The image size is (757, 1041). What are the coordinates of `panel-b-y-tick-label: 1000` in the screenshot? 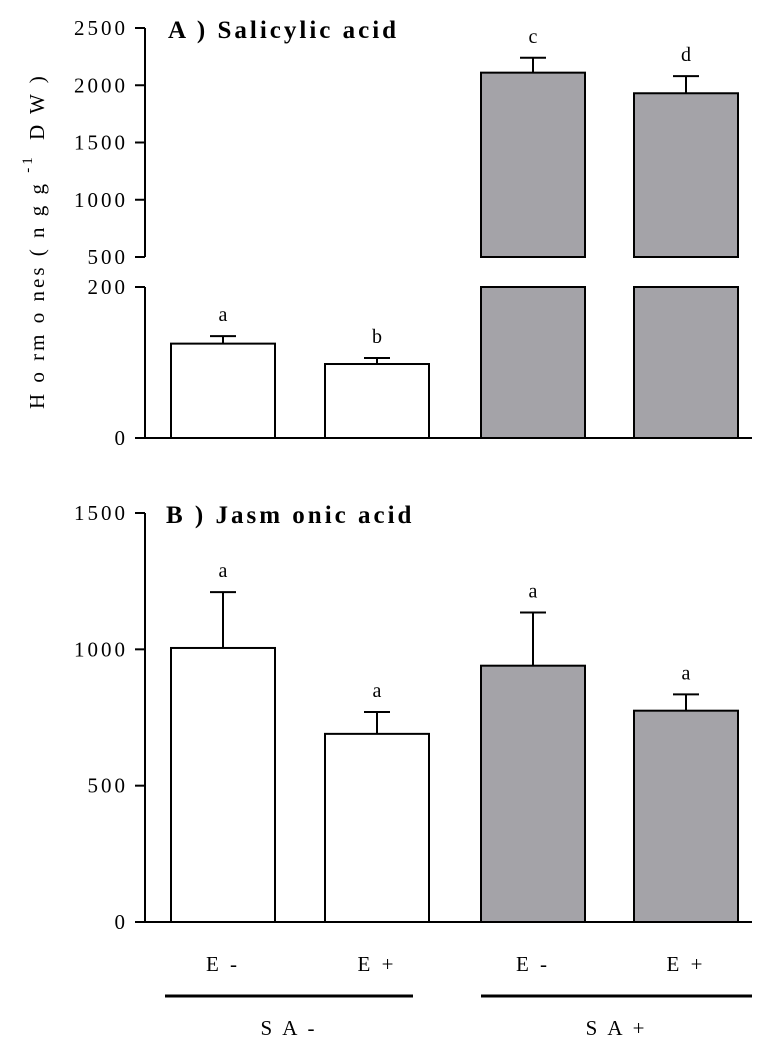 It's located at (101, 649).